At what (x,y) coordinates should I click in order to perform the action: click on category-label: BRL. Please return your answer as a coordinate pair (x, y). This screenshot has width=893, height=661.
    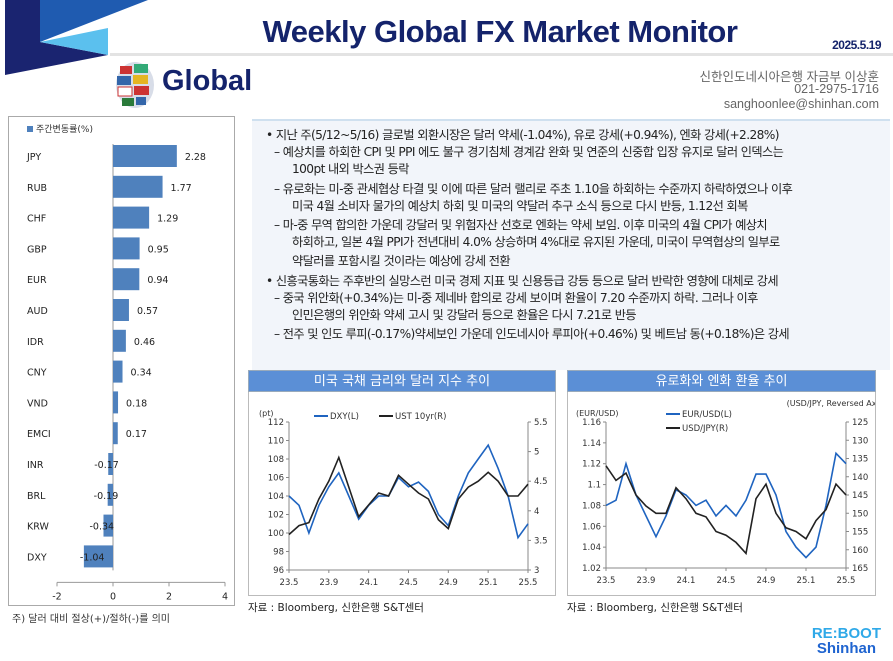
    Looking at the image, I should click on (36, 496).